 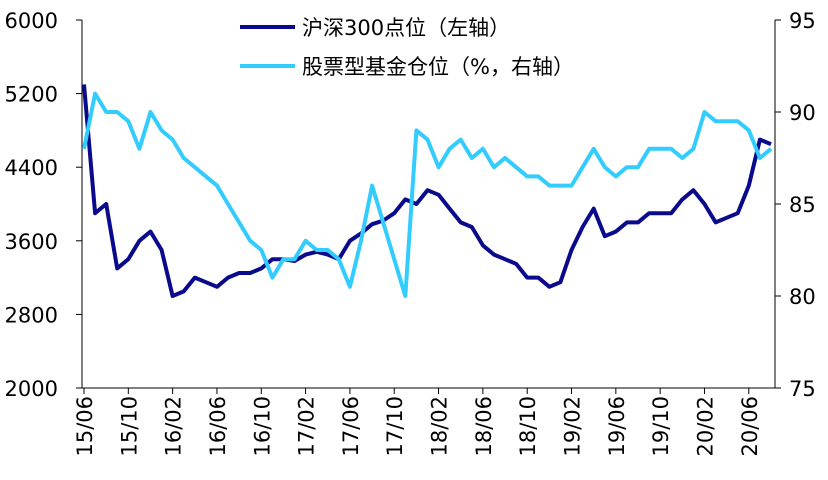 I want to click on x-tick-label: 19/10, so click(x=661, y=426).